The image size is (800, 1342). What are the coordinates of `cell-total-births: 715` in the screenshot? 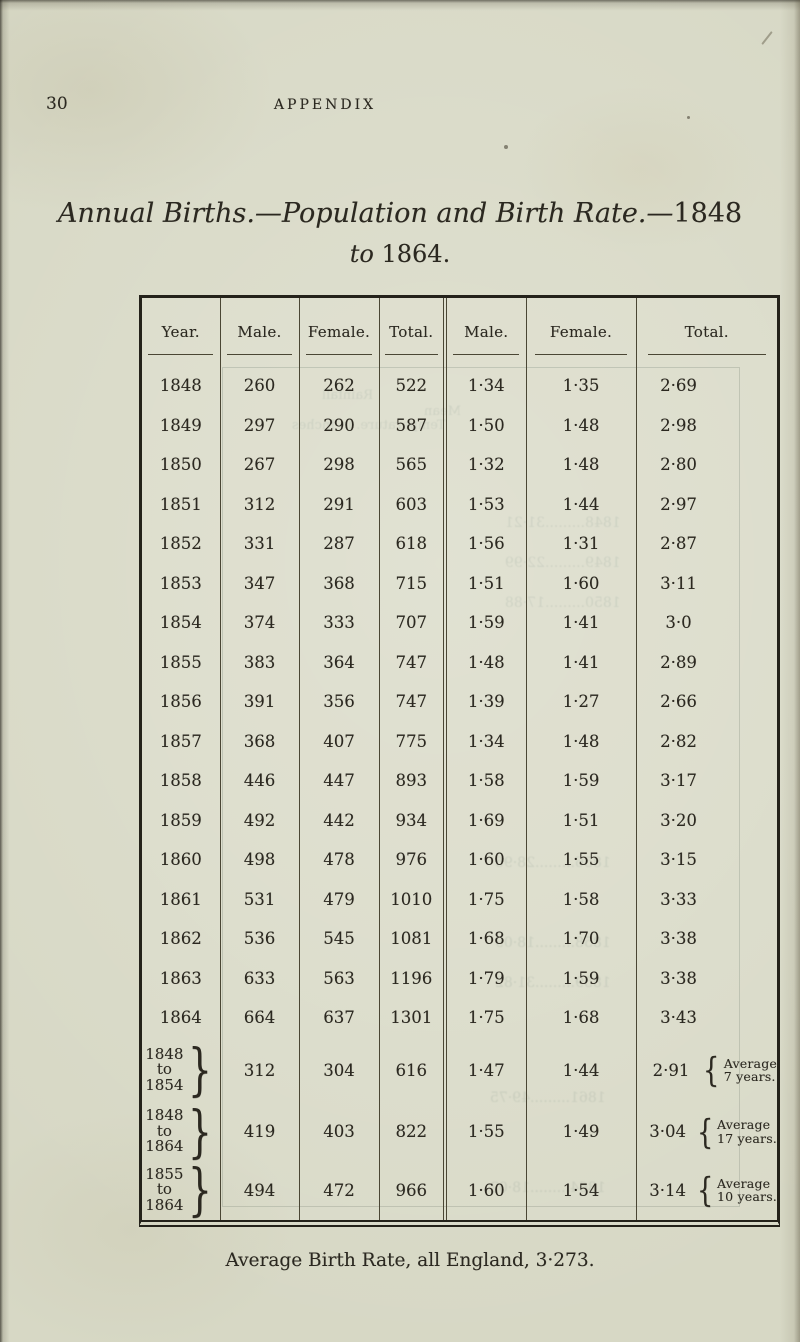 It's located at (411, 583).